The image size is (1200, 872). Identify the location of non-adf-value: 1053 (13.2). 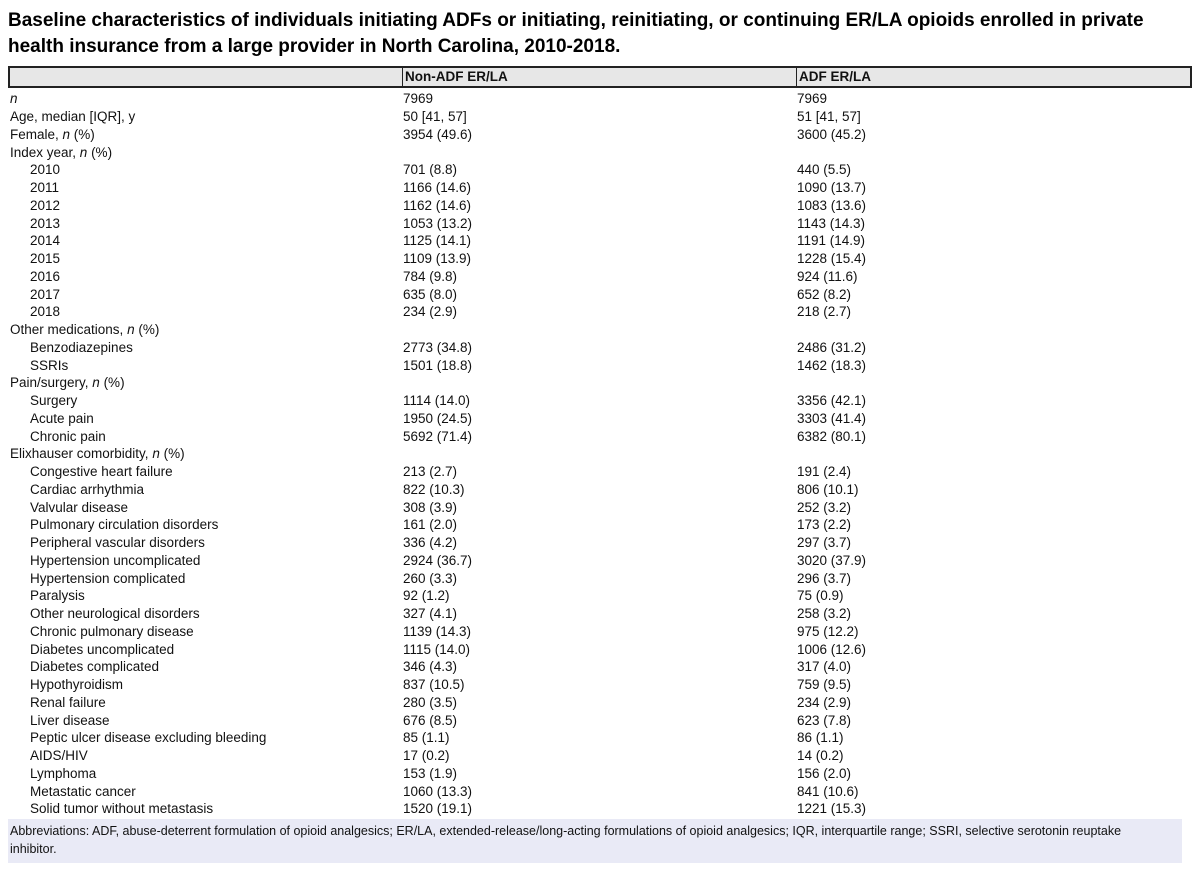
(438, 223).